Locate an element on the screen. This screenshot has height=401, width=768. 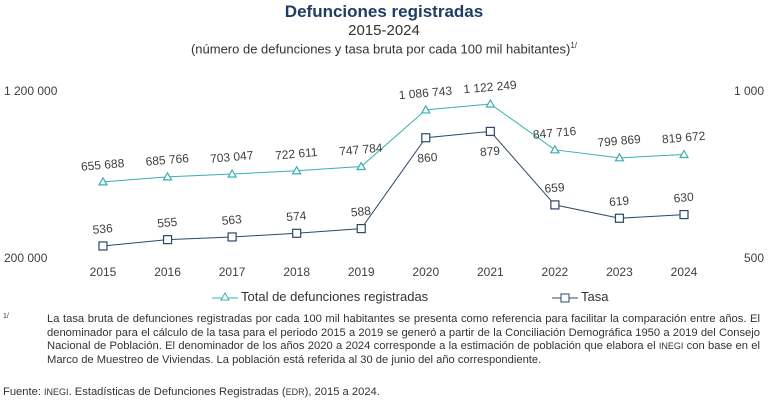
data-label: 563 is located at coordinates (231, 220).